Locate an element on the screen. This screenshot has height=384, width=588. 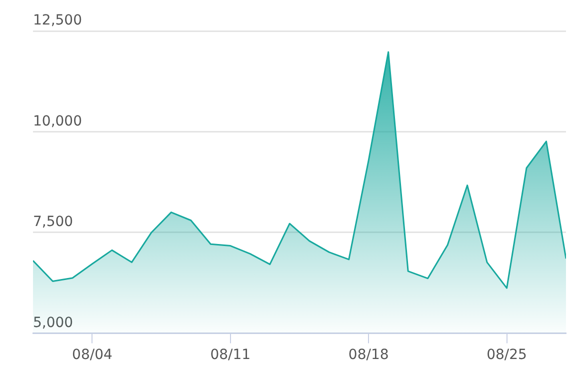
y-tick-label: 7,500 is located at coordinates (53, 222).